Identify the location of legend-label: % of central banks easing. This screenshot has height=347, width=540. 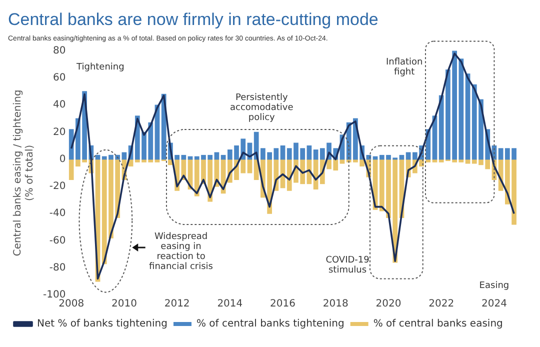
(438, 324).